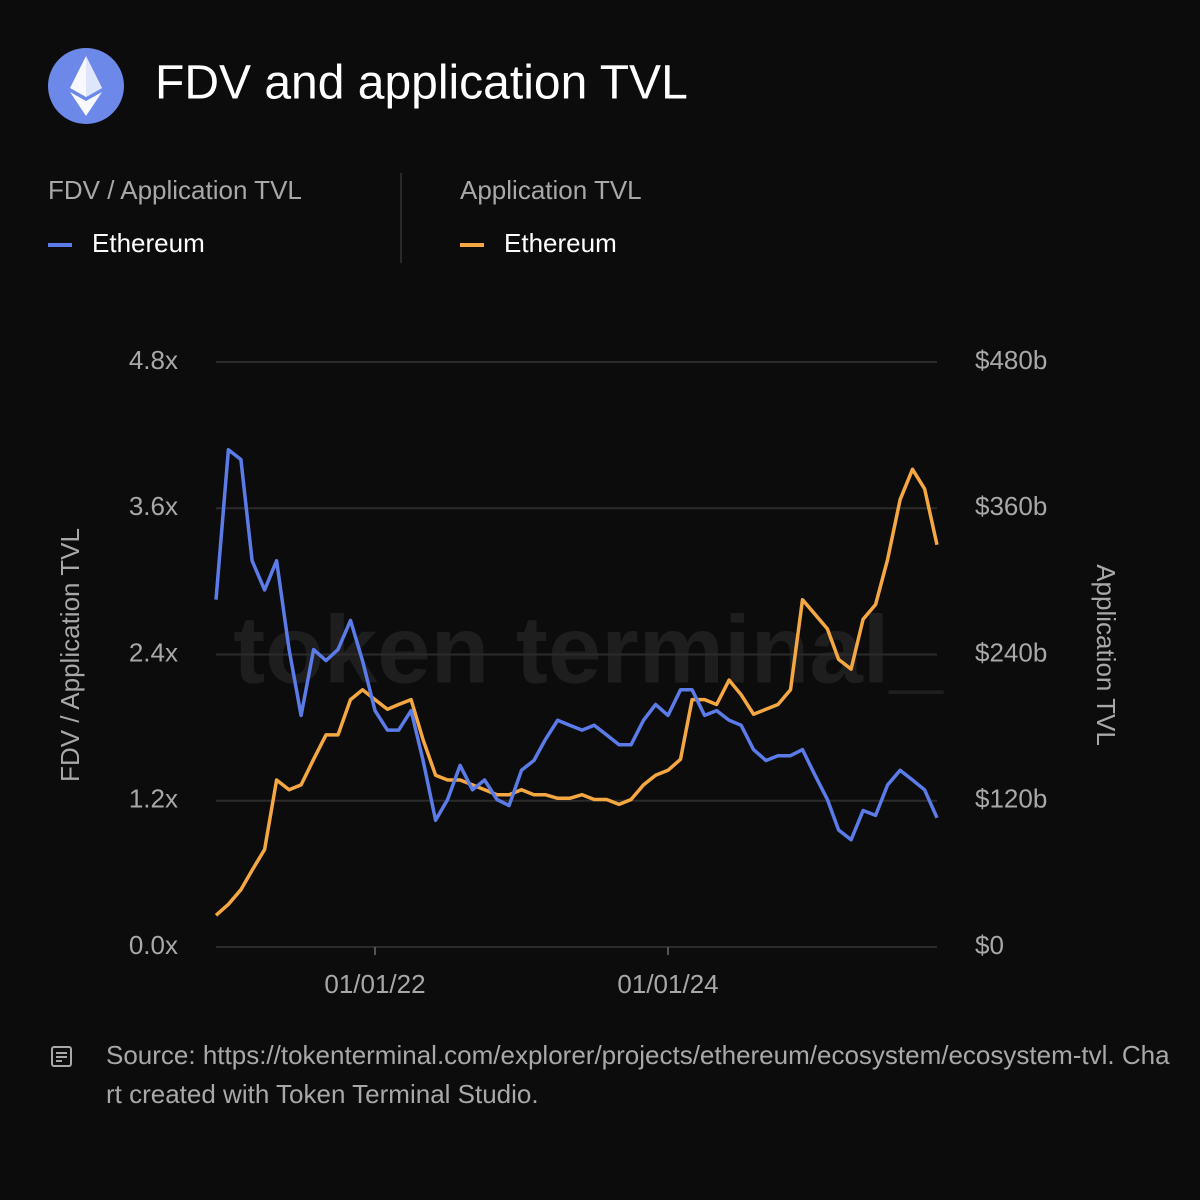 This screenshot has width=1200, height=1200. Describe the element at coordinates (1106, 655) in the screenshot. I see `y2-axis-title: Application TVL` at that location.